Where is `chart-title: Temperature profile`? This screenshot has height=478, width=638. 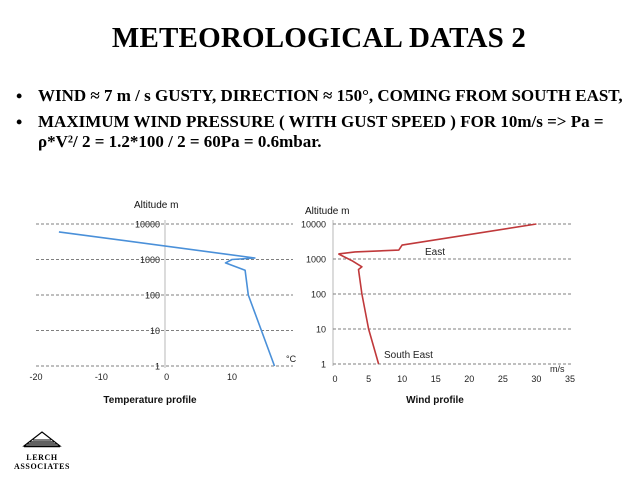
chart-title: Temperature profile is located at coordinates (150, 400).